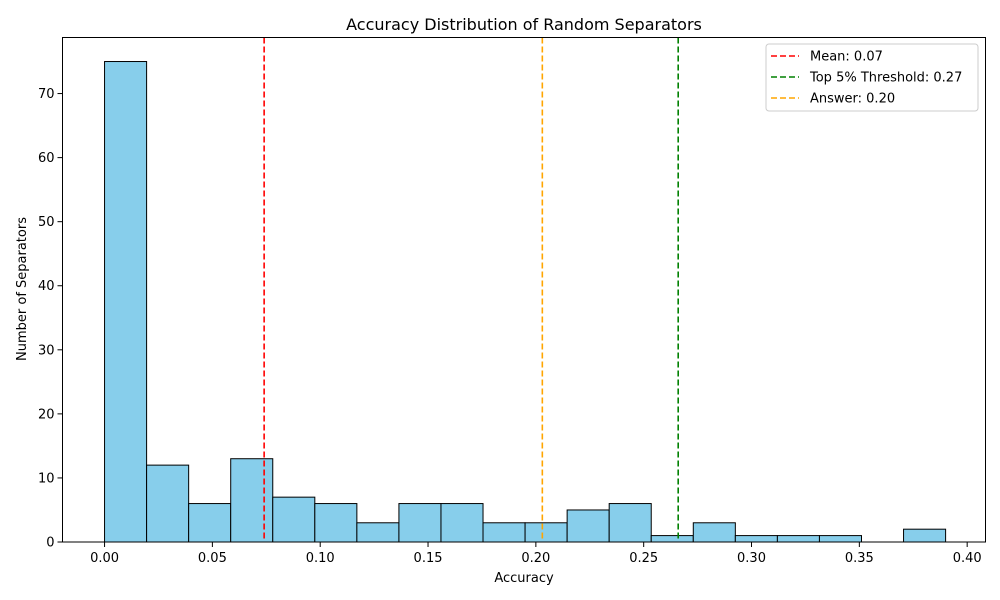 The width and height of the screenshot is (1000, 600). I want to click on y-tick-label: 0, so click(50, 543).